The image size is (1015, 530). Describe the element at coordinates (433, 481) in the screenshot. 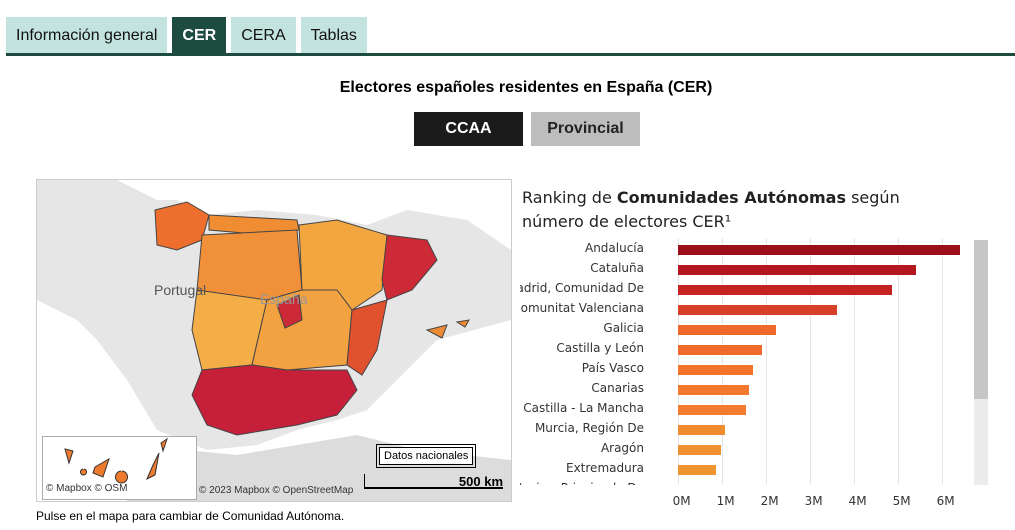

I see `map-scale: 500 km` at that location.